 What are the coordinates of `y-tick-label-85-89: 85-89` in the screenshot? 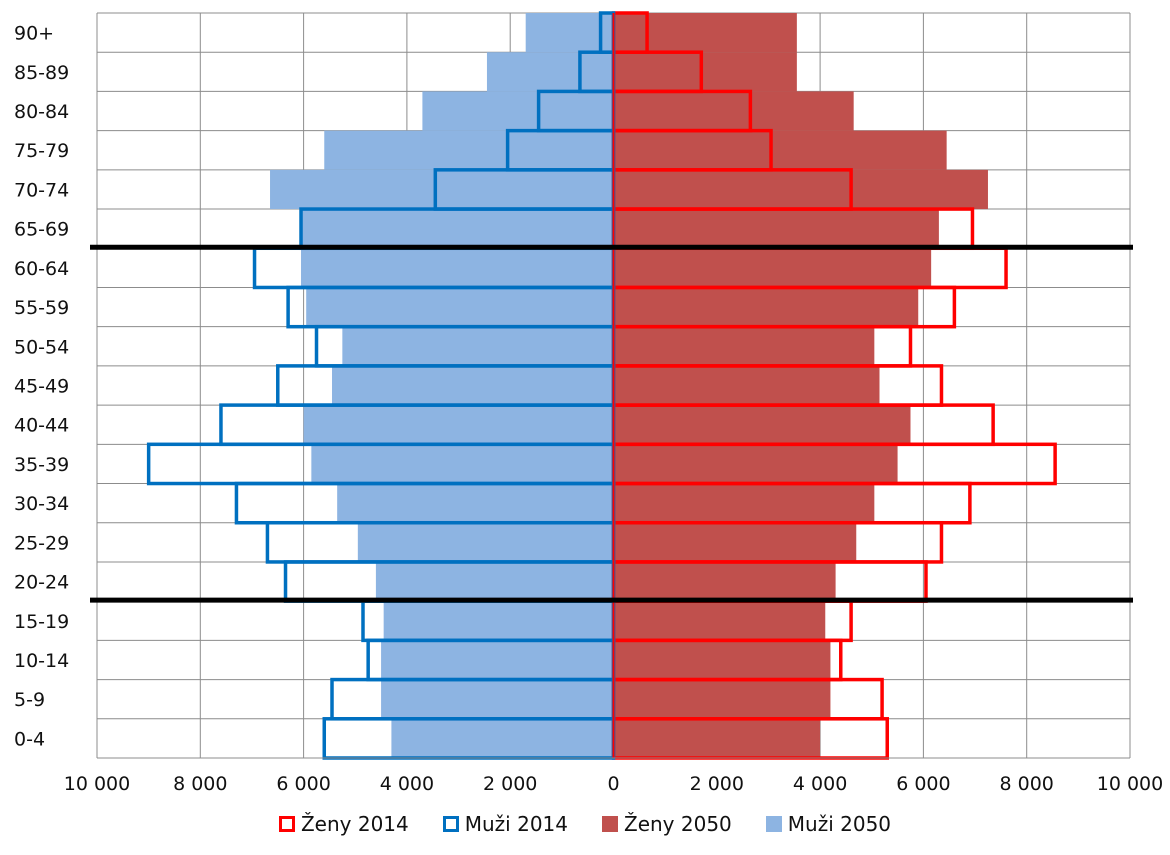 It's located at (41, 73).